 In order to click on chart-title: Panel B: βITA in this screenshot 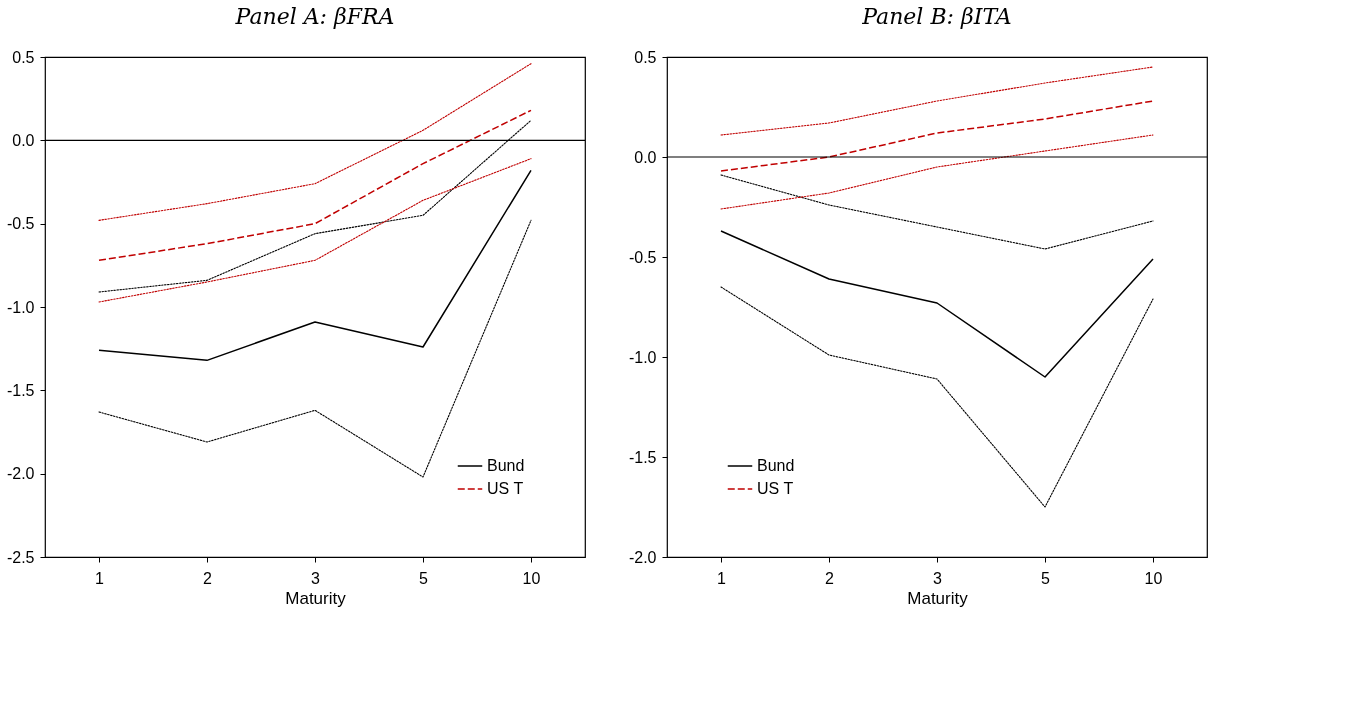, I will do `click(936, 16)`.